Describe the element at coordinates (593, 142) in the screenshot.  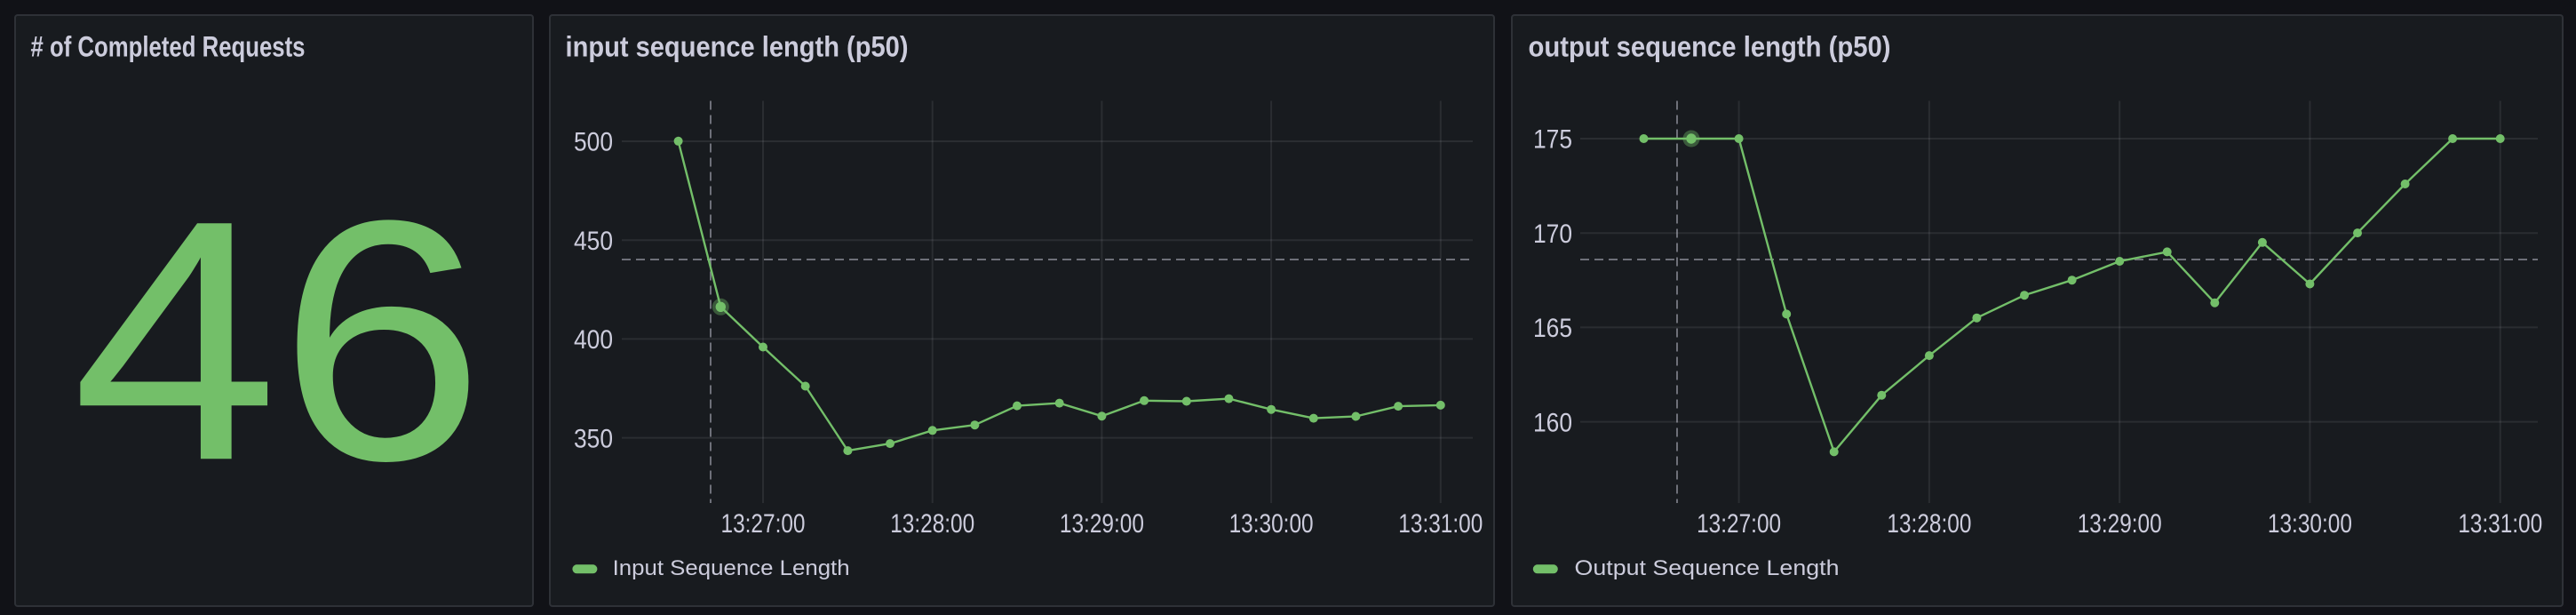
I see `svg-text: 500` at that location.